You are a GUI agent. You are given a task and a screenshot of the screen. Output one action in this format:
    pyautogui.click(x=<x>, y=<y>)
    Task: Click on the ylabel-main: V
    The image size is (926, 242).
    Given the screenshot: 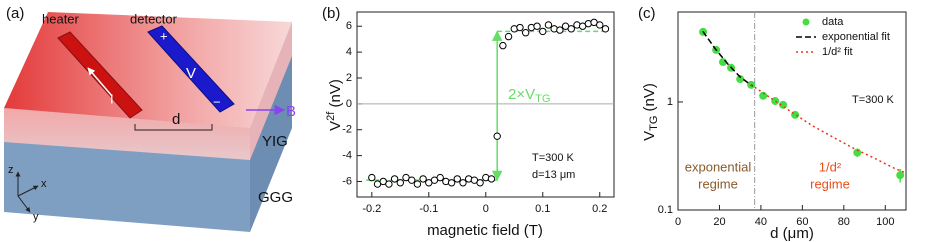 What is the action you would take?
    pyautogui.click(x=335, y=126)
    